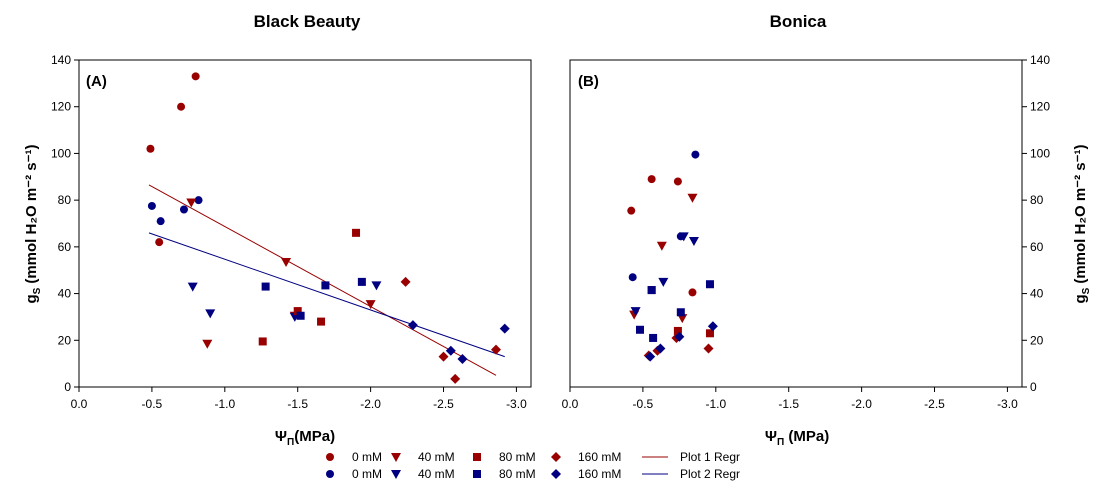 This screenshot has height=488, width=1093. I want to click on legend-label: Plot 1 Regr, so click(710, 457).